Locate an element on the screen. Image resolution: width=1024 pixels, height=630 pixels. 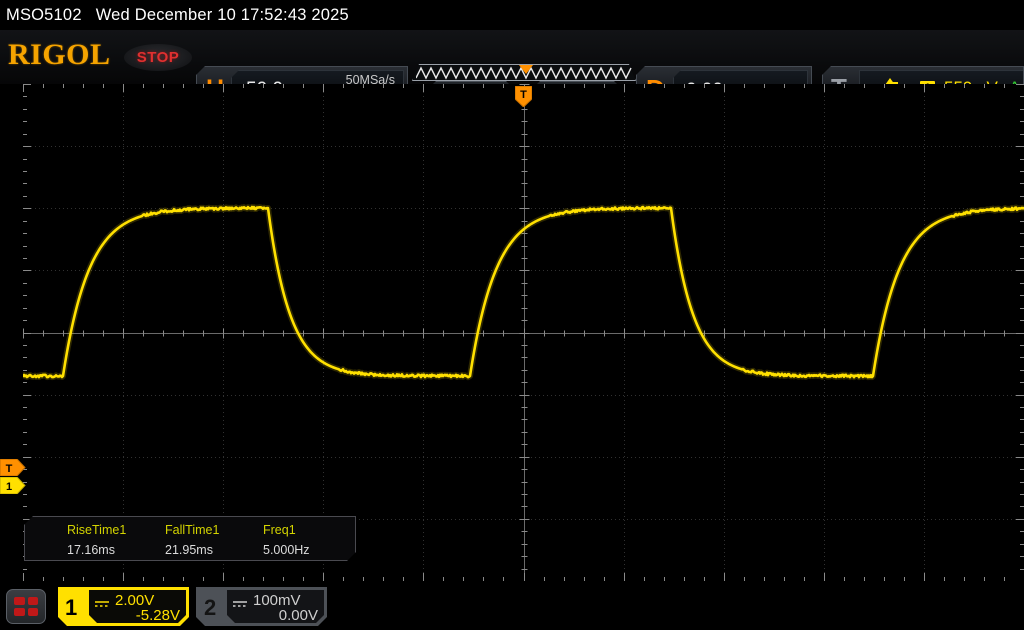
channel1-ground-letter: 1 is located at coordinates (9, 487).